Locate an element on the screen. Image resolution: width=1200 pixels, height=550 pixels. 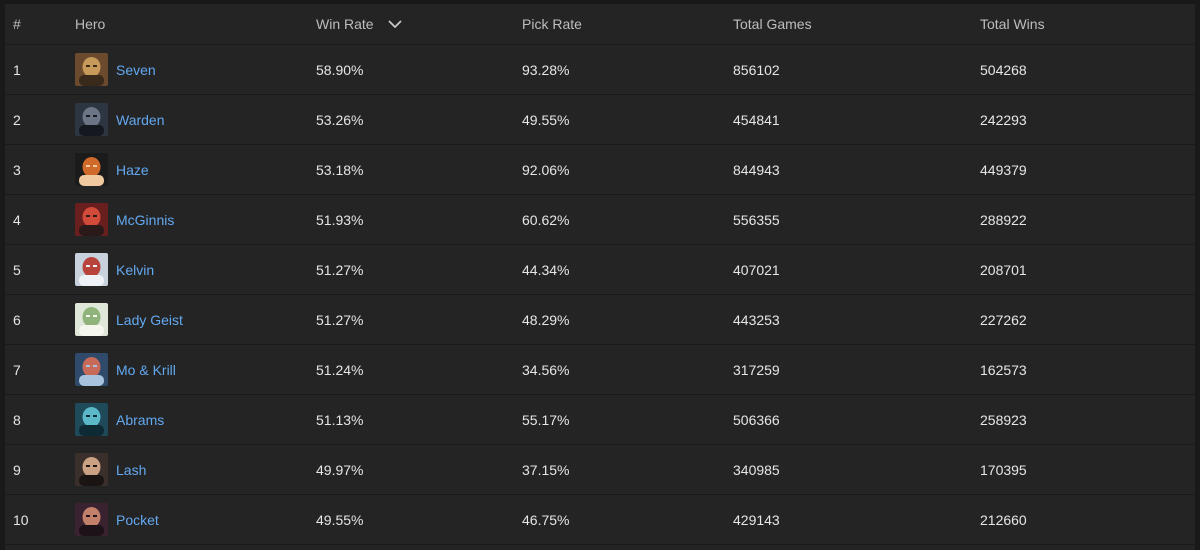
hero-cell: Mo & Krill is located at coordinates (125, 369).